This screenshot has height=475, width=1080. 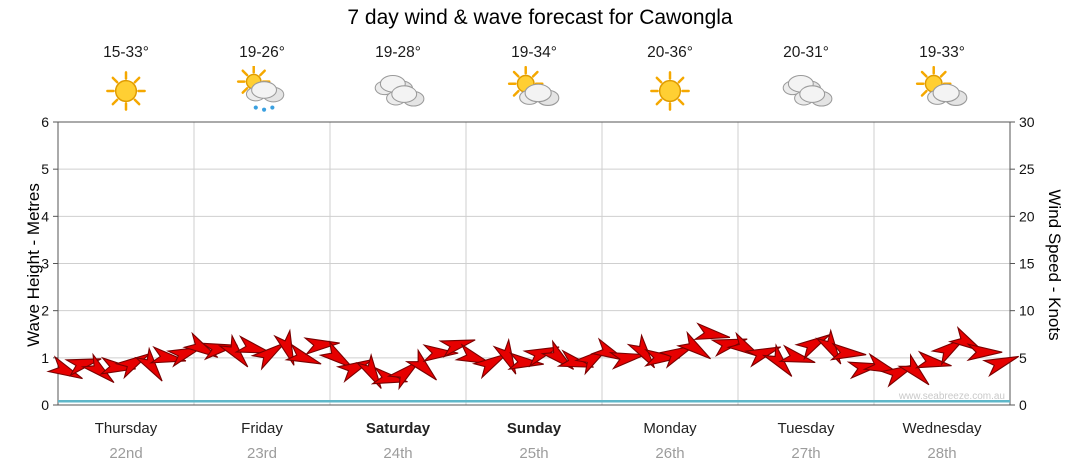 What do you see at coordinates (264, 108) in the screenshot?
I see `rain-icon` at bounding box center [264, 108].